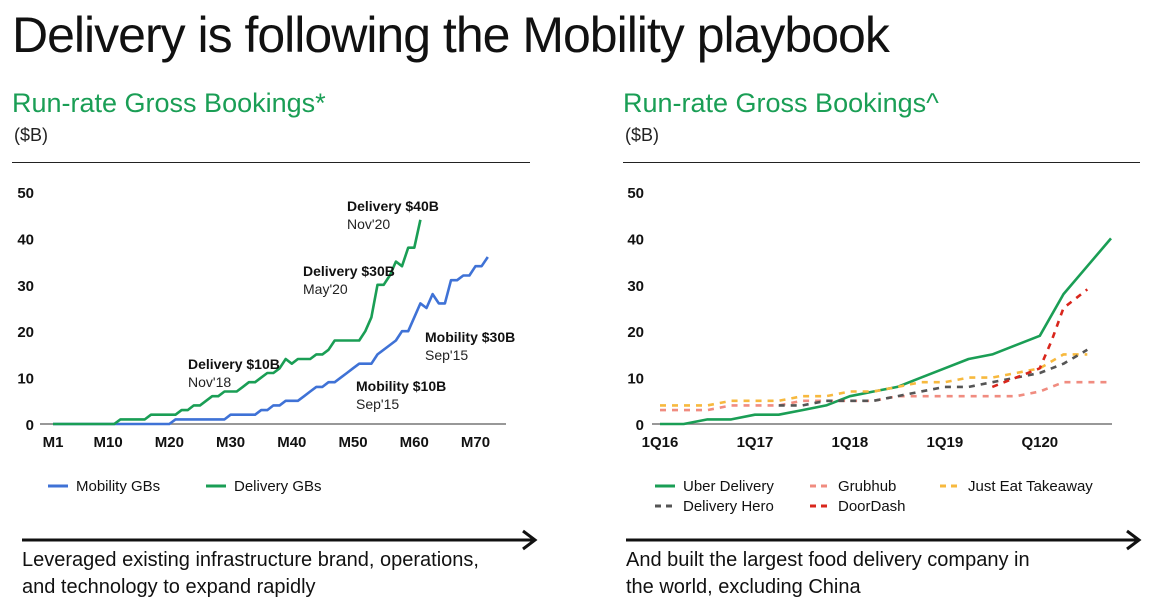 This screenshot has width=1155, height=612. I want to click on left-x-tick-label: M50, so click(352, 442).